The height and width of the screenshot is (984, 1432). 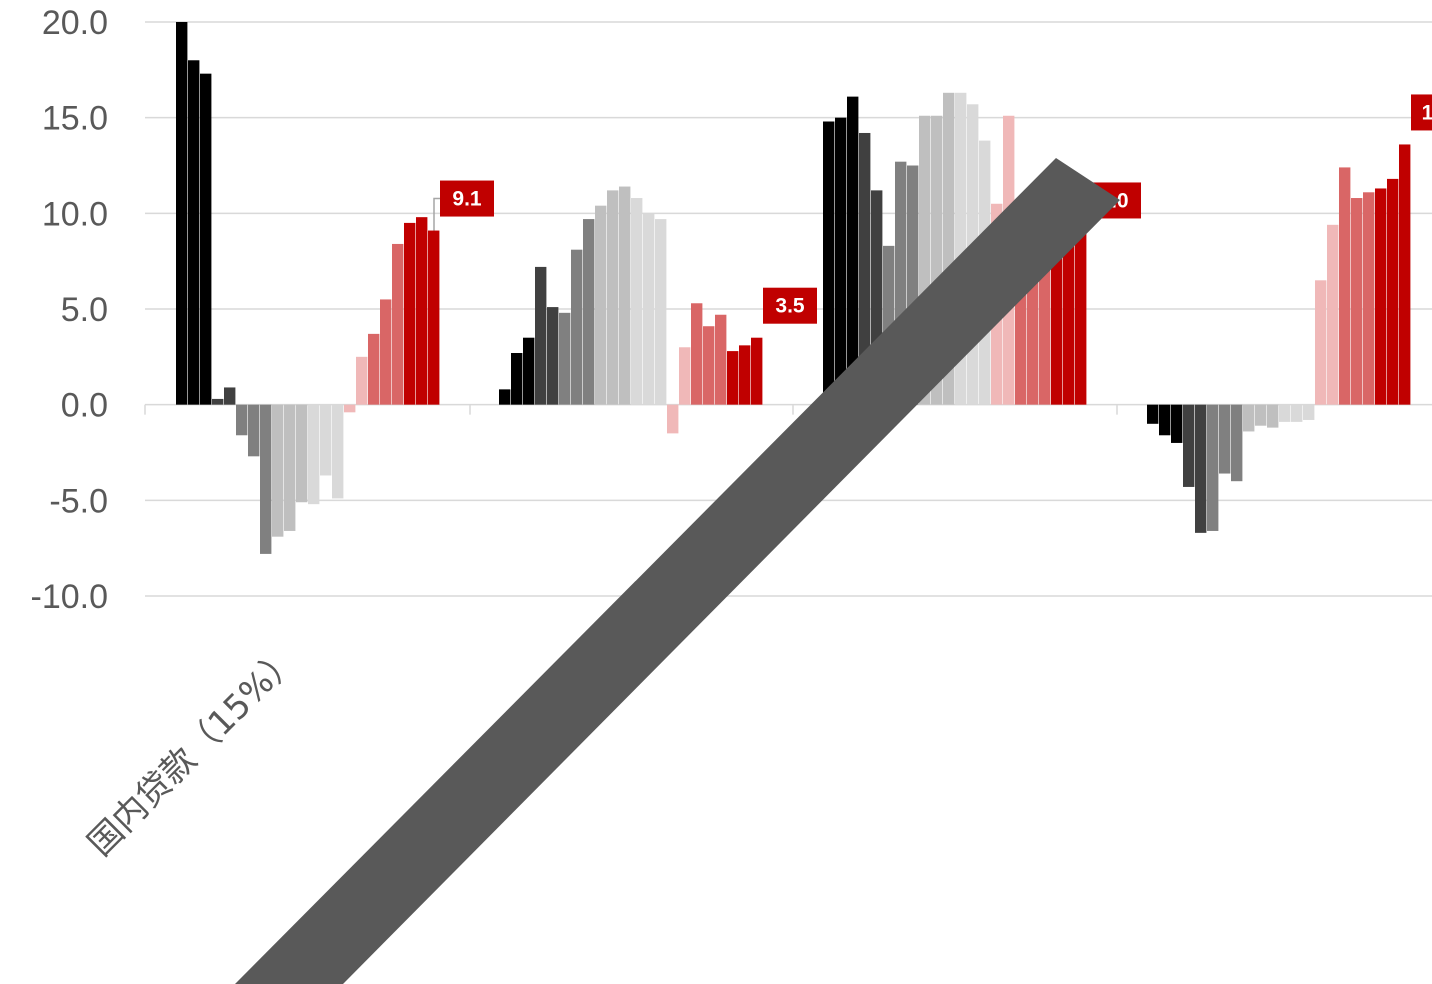 I want to click on y-tick-label: -10.0, so click(x=70, y=597).